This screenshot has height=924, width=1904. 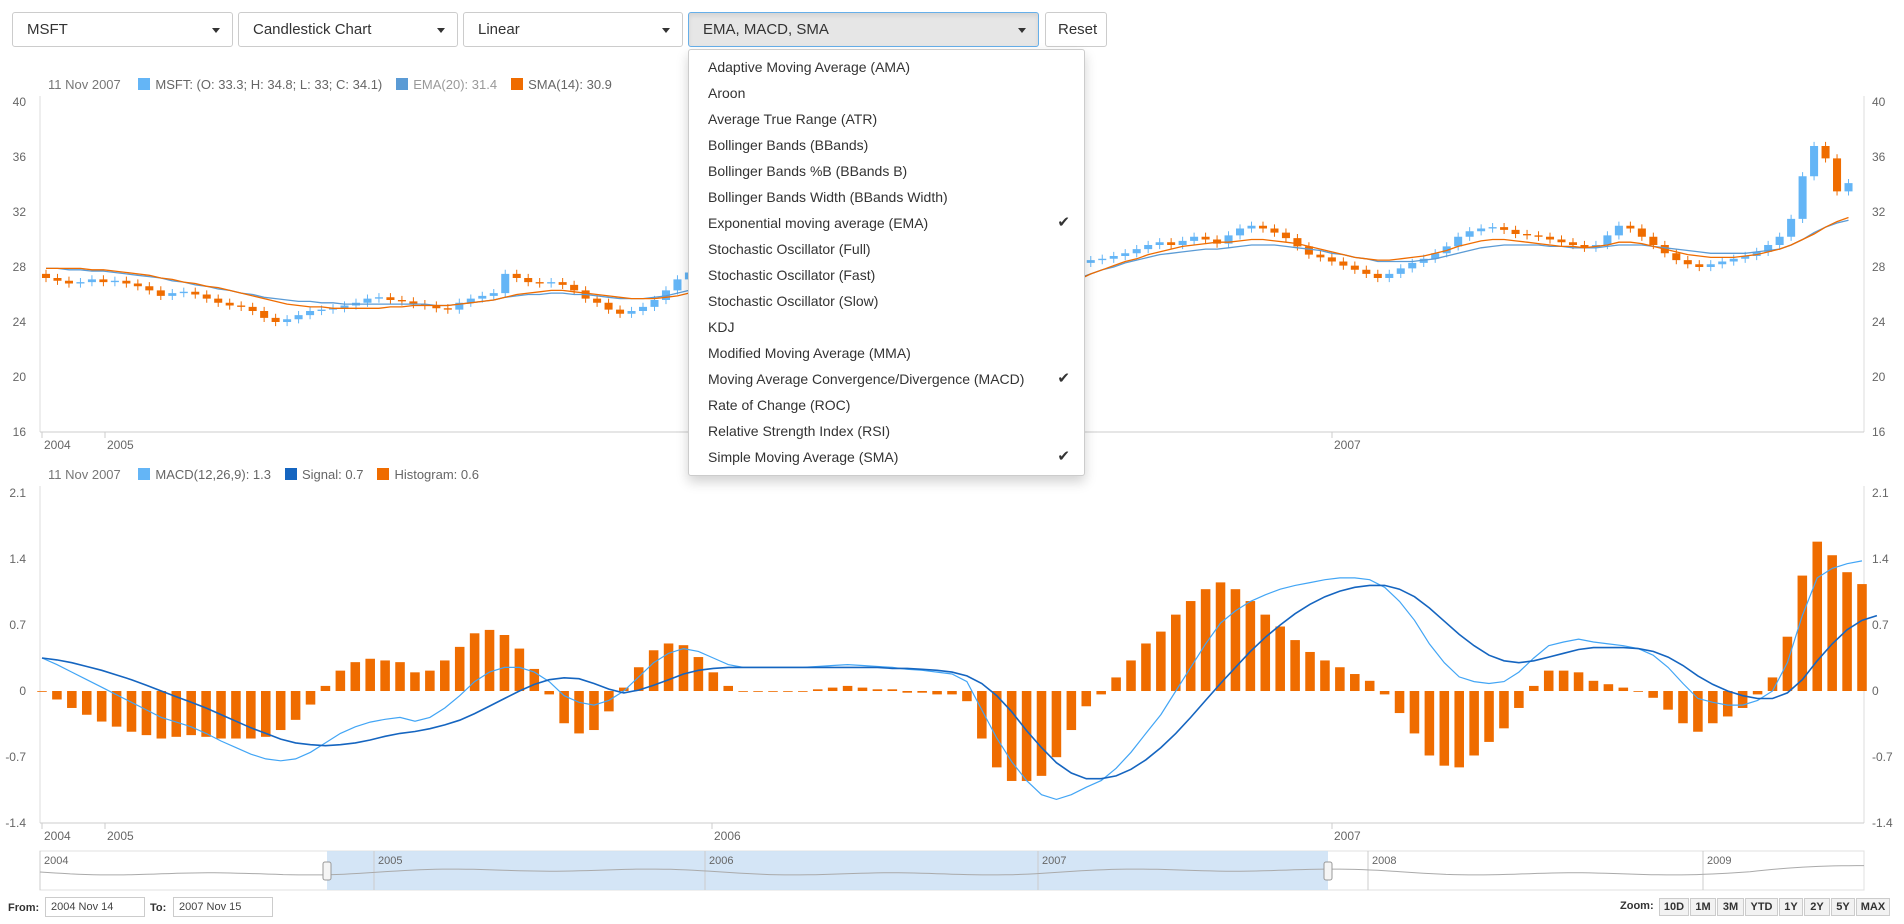 I want to click on chart-type-select: Candlestick Chart, so click(x=348, y=29).